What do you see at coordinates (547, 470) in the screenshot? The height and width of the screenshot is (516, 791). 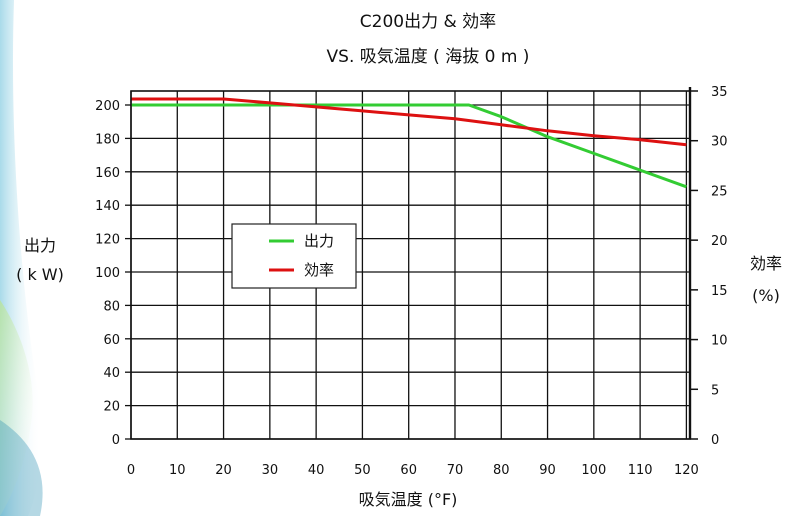 I see `x-tick-label: 90` at bounding box center [547, 470].